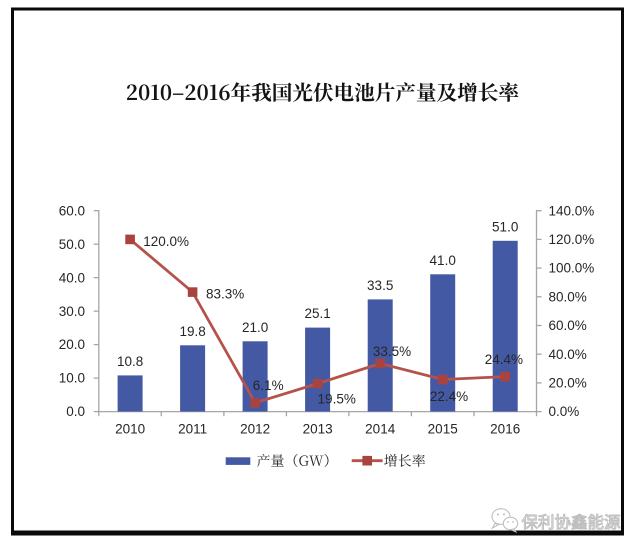 This screenshot has height=547, width=633. What do you see at coordinates (380, 285) in the screenshot?
I see `svg-text: 33.5` at bounding box center [380, 285].